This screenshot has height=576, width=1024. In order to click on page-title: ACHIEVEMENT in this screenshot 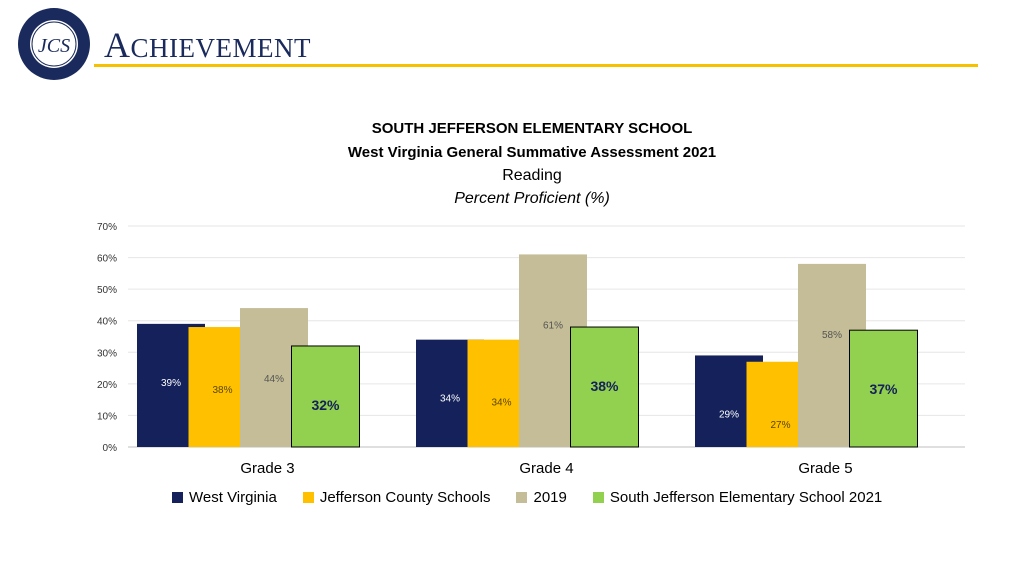, I will do `click(207, 45)`.